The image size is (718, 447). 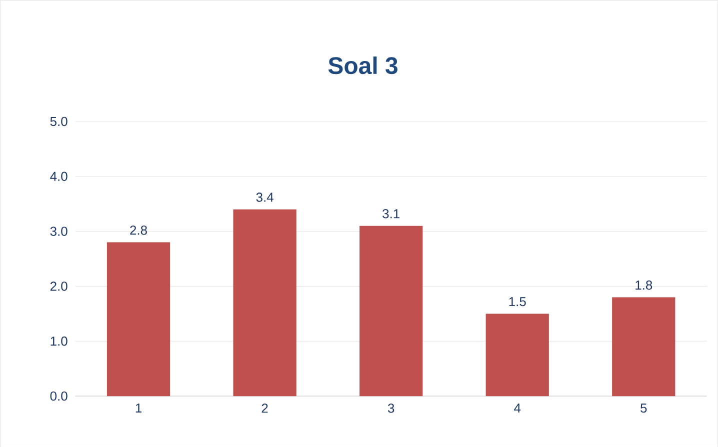 I want to click on data-label: 1.8, so click(x=644, y=285).